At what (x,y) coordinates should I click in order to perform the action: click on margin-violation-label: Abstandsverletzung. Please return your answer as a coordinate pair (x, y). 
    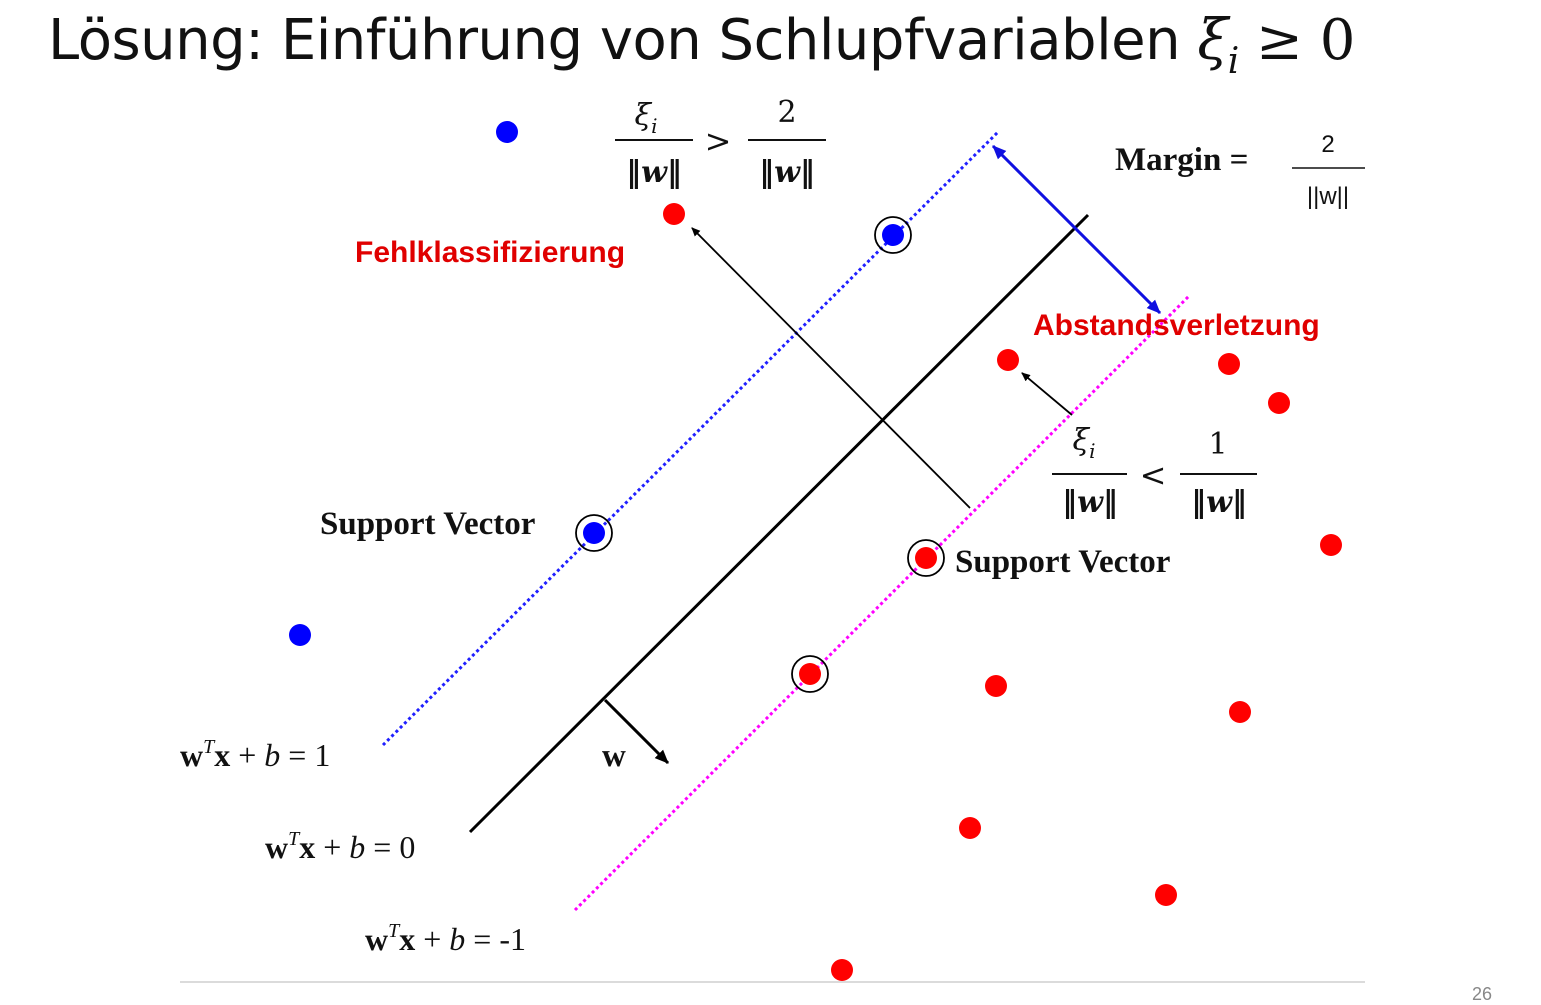
    Looking at the image, I should click on (1176, 325).